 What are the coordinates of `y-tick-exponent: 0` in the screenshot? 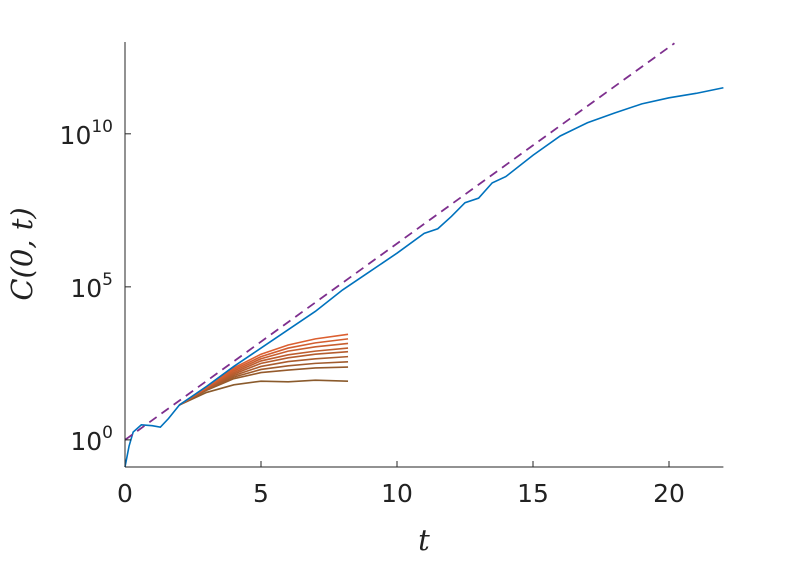 It's located at (107, 433).